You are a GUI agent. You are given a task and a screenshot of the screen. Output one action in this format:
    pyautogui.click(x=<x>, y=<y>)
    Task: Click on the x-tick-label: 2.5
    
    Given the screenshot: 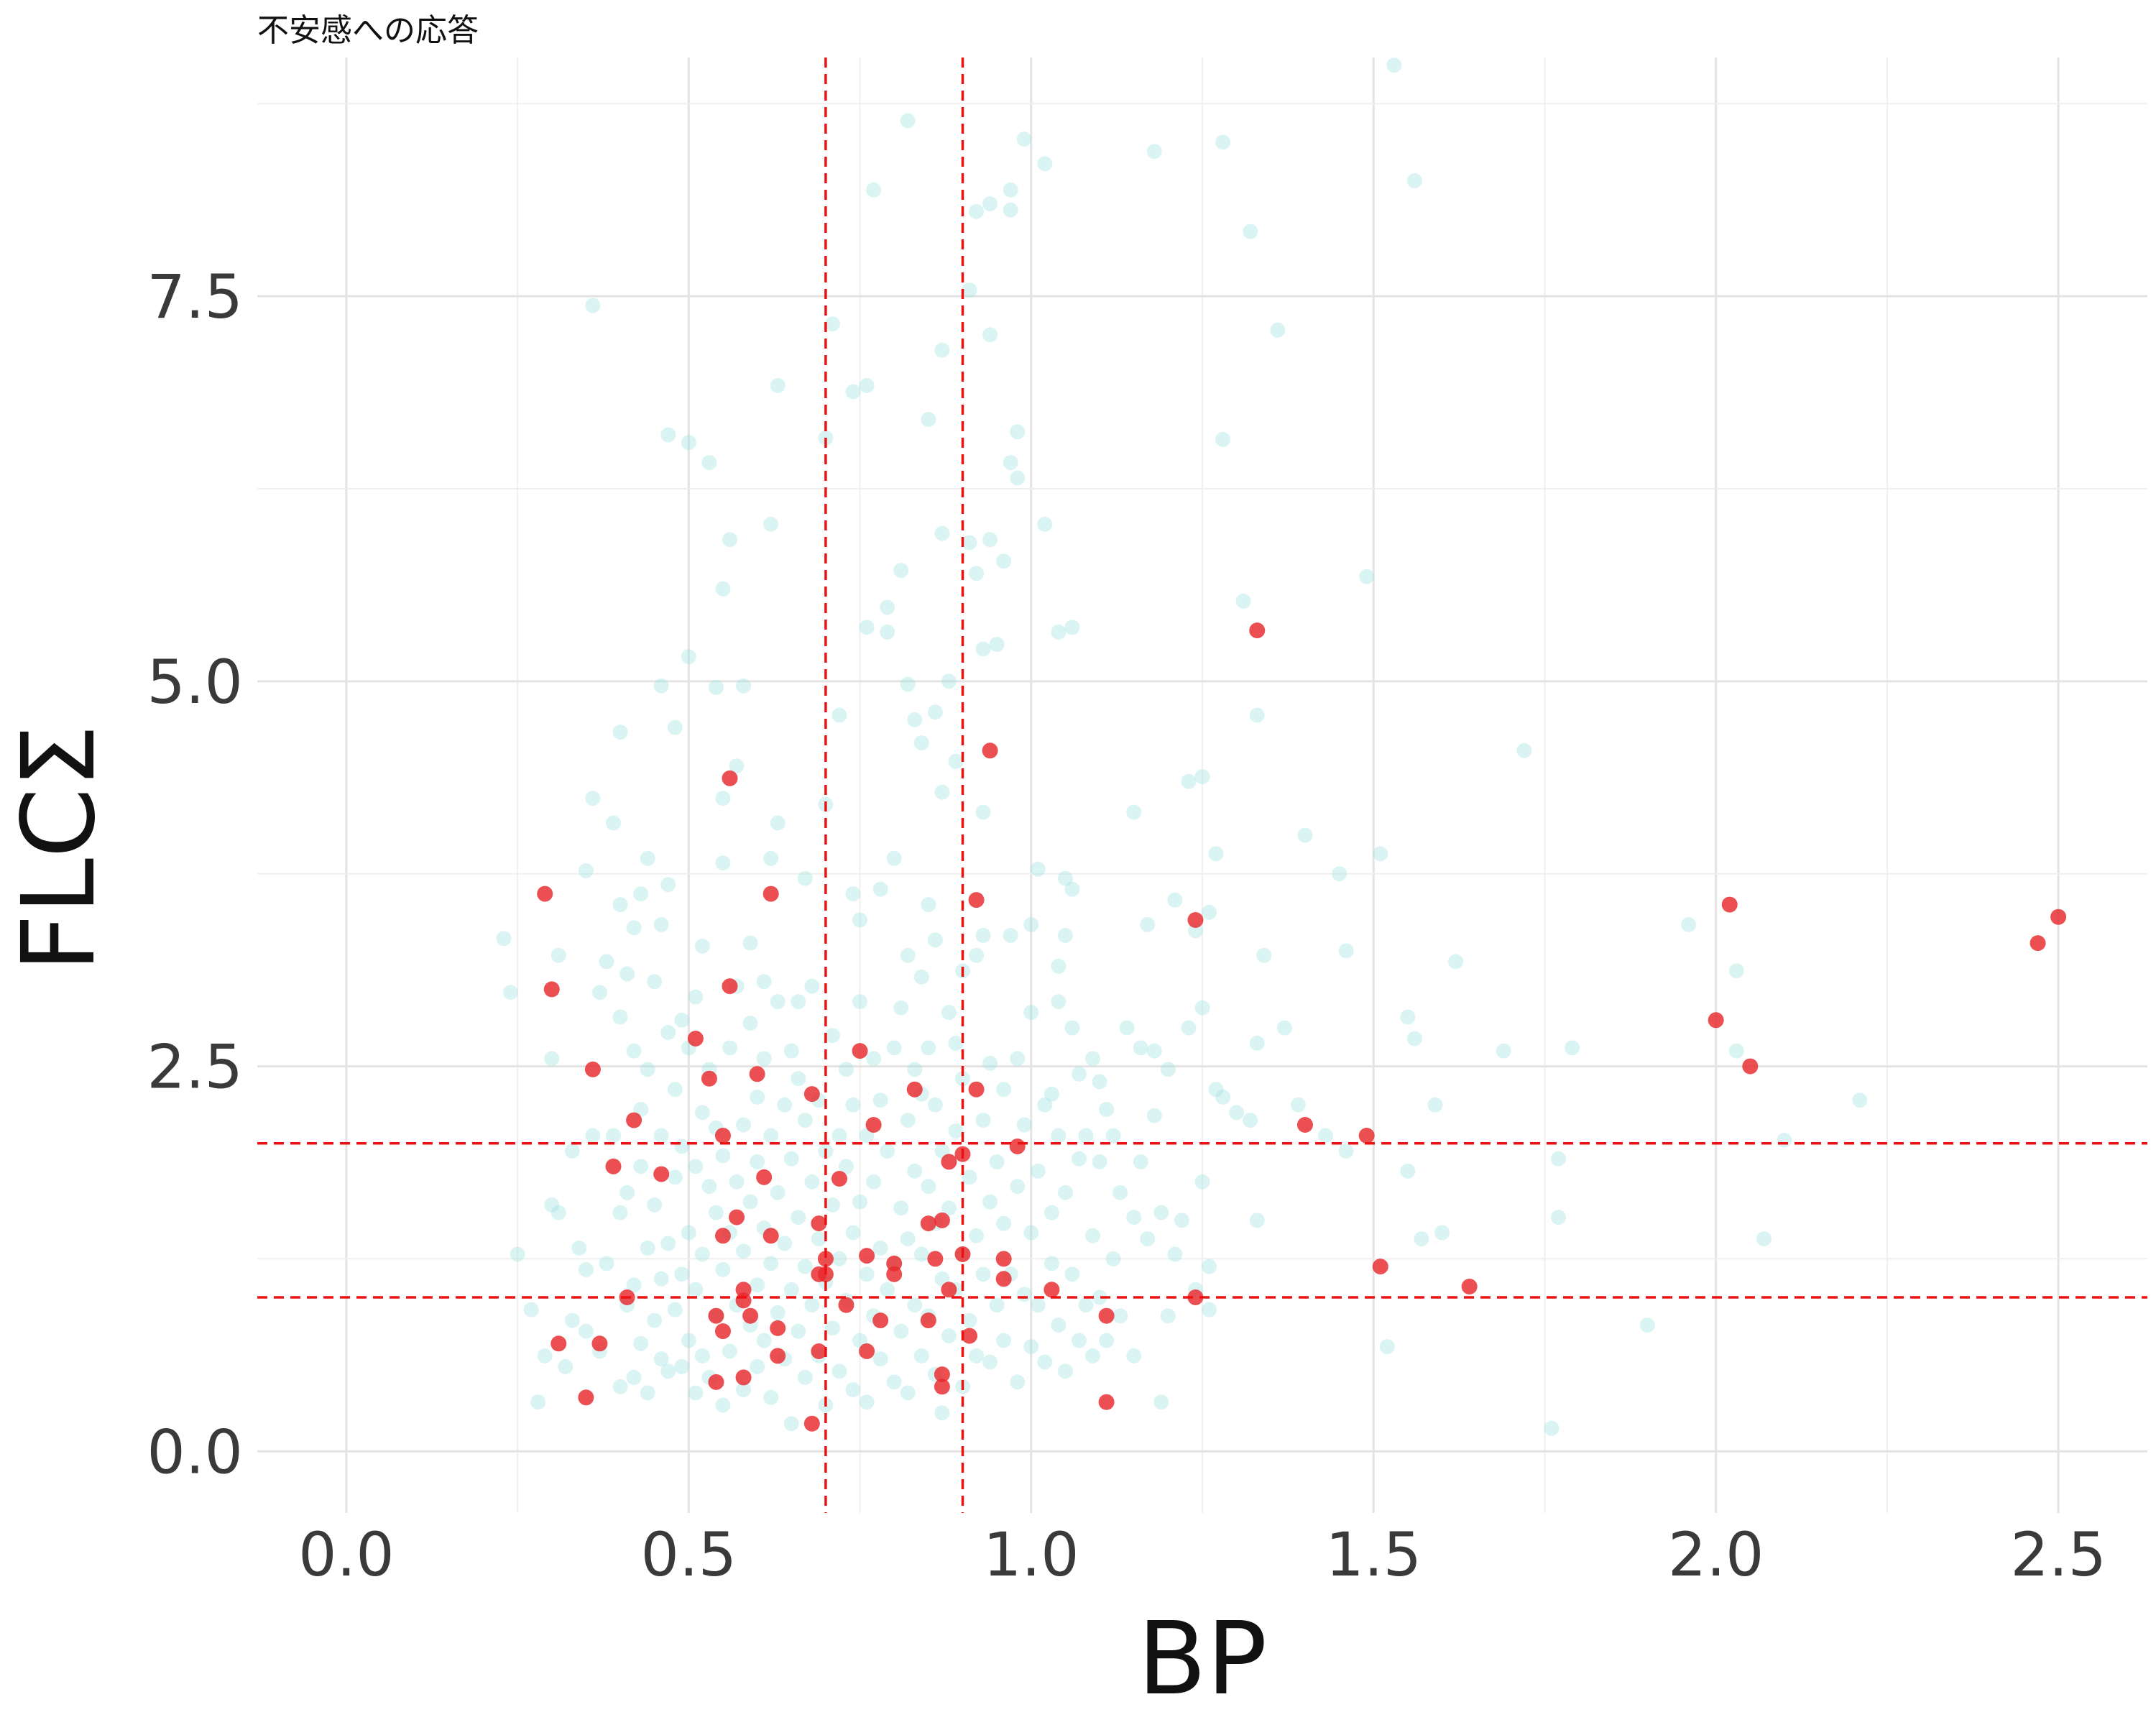 What is the action you would take?
    pyautogui.click(x=2058, y=1554)
    